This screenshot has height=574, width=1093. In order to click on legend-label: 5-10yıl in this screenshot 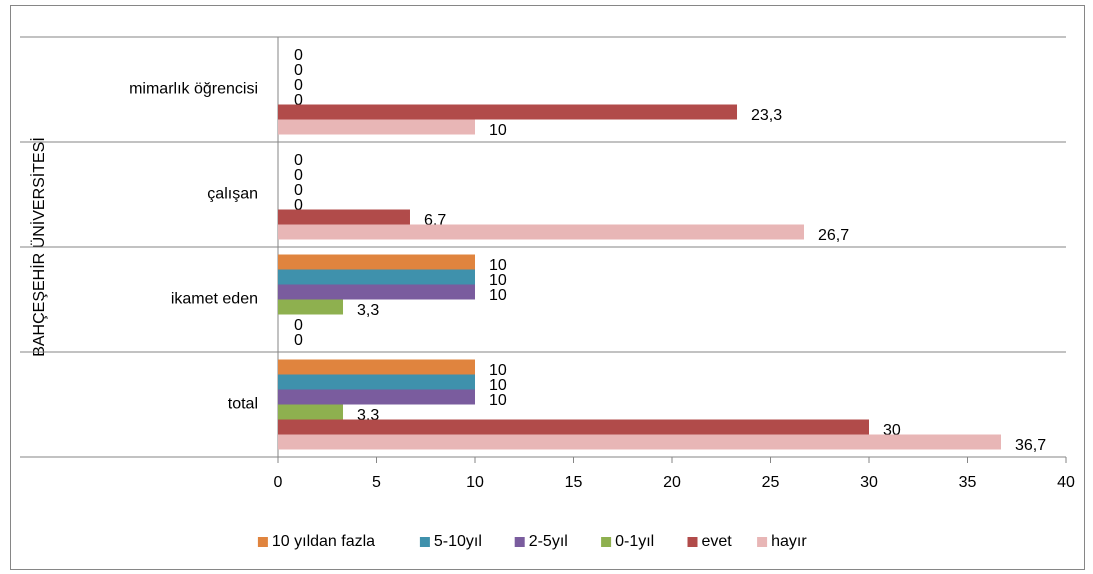, I will do `click(458, 541)`.